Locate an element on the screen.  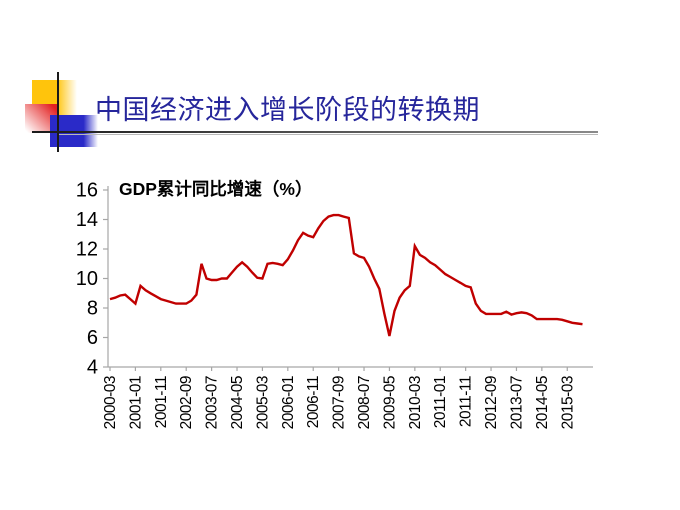
x-tick-label: 2013-07 is located at coordinates (516, 402).